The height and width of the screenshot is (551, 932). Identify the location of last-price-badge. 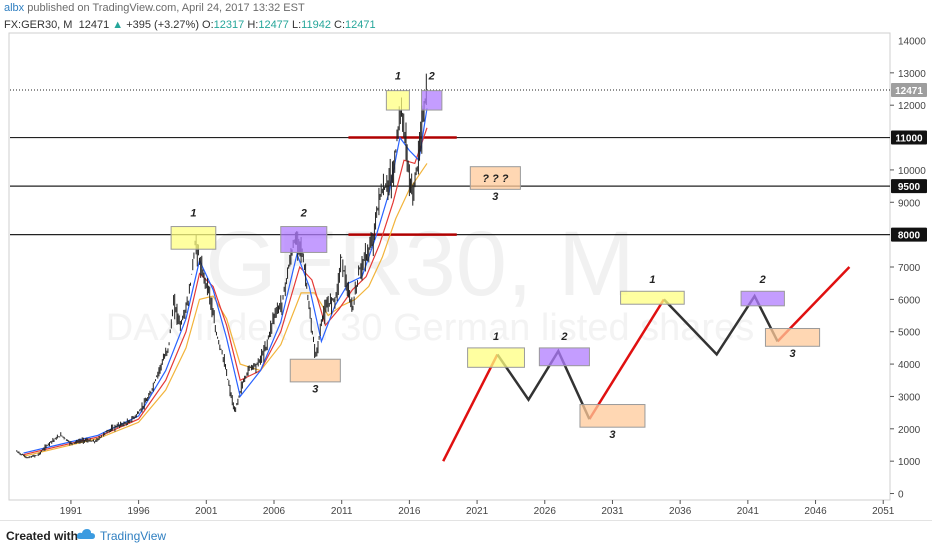
(909, 89).